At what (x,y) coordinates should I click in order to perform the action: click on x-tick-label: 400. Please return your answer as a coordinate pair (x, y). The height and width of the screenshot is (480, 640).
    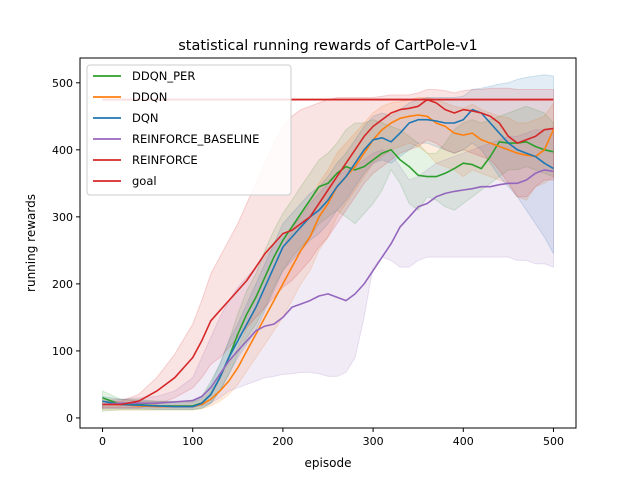
    Looking at the image, I should click on (463, 441).